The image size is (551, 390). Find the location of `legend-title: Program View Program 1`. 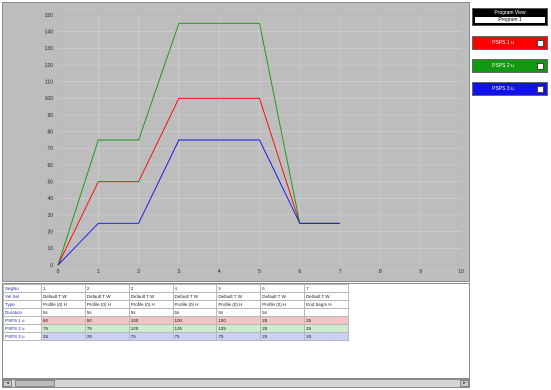

legend-title: Program View Program 1 is located at coordinates (510, 17).